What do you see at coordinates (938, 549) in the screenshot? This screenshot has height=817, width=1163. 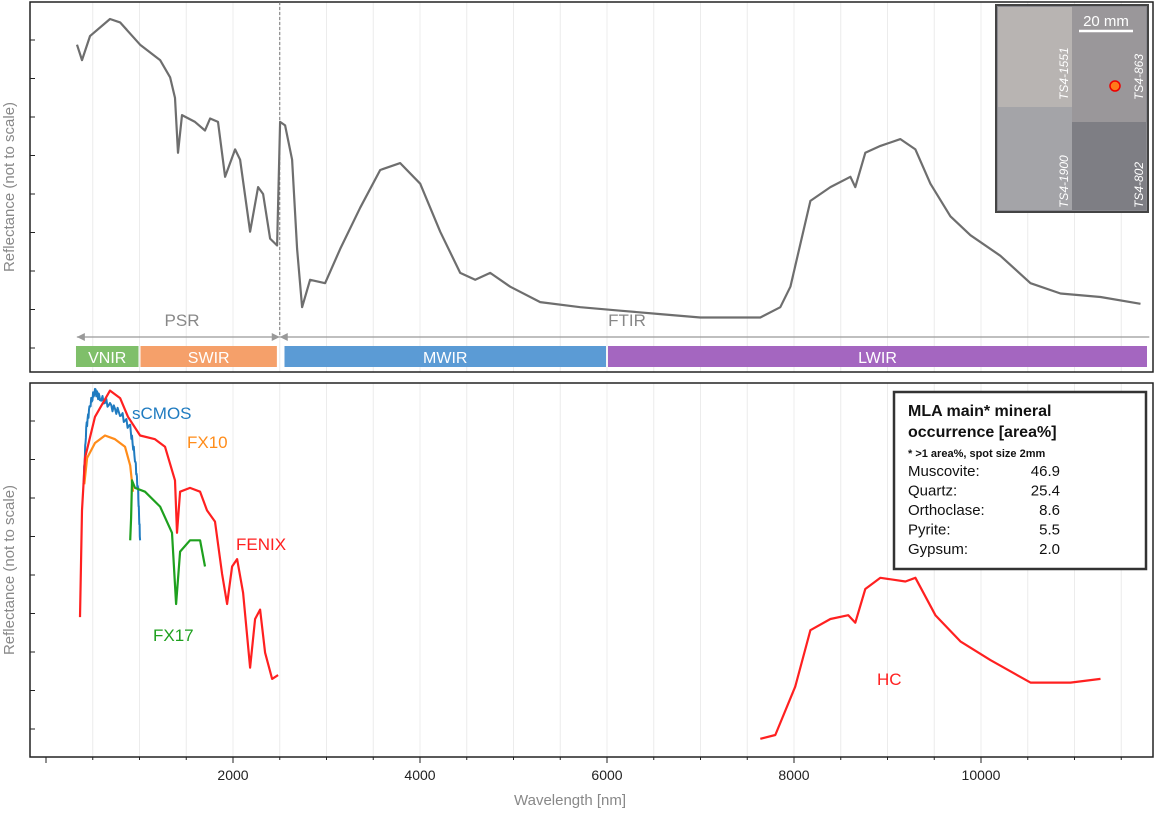 I see `mineral-name: Gypsum:` at bounding box center [938, 549].